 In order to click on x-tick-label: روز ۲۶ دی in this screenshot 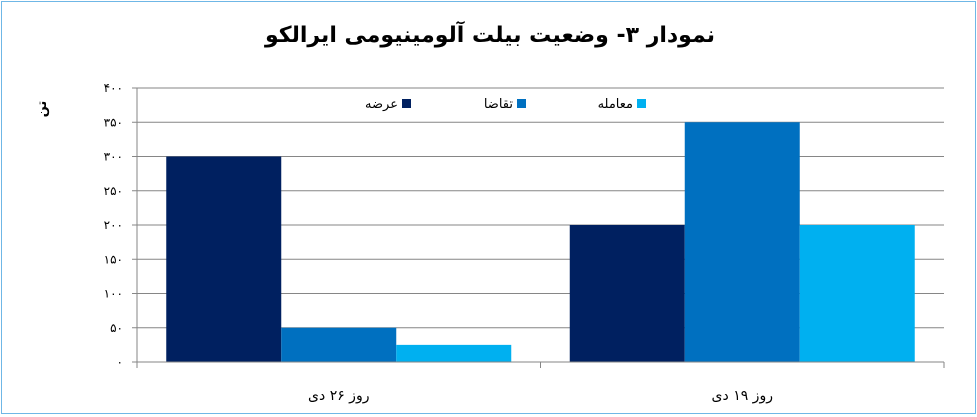, I will do `click(338, 396)`.